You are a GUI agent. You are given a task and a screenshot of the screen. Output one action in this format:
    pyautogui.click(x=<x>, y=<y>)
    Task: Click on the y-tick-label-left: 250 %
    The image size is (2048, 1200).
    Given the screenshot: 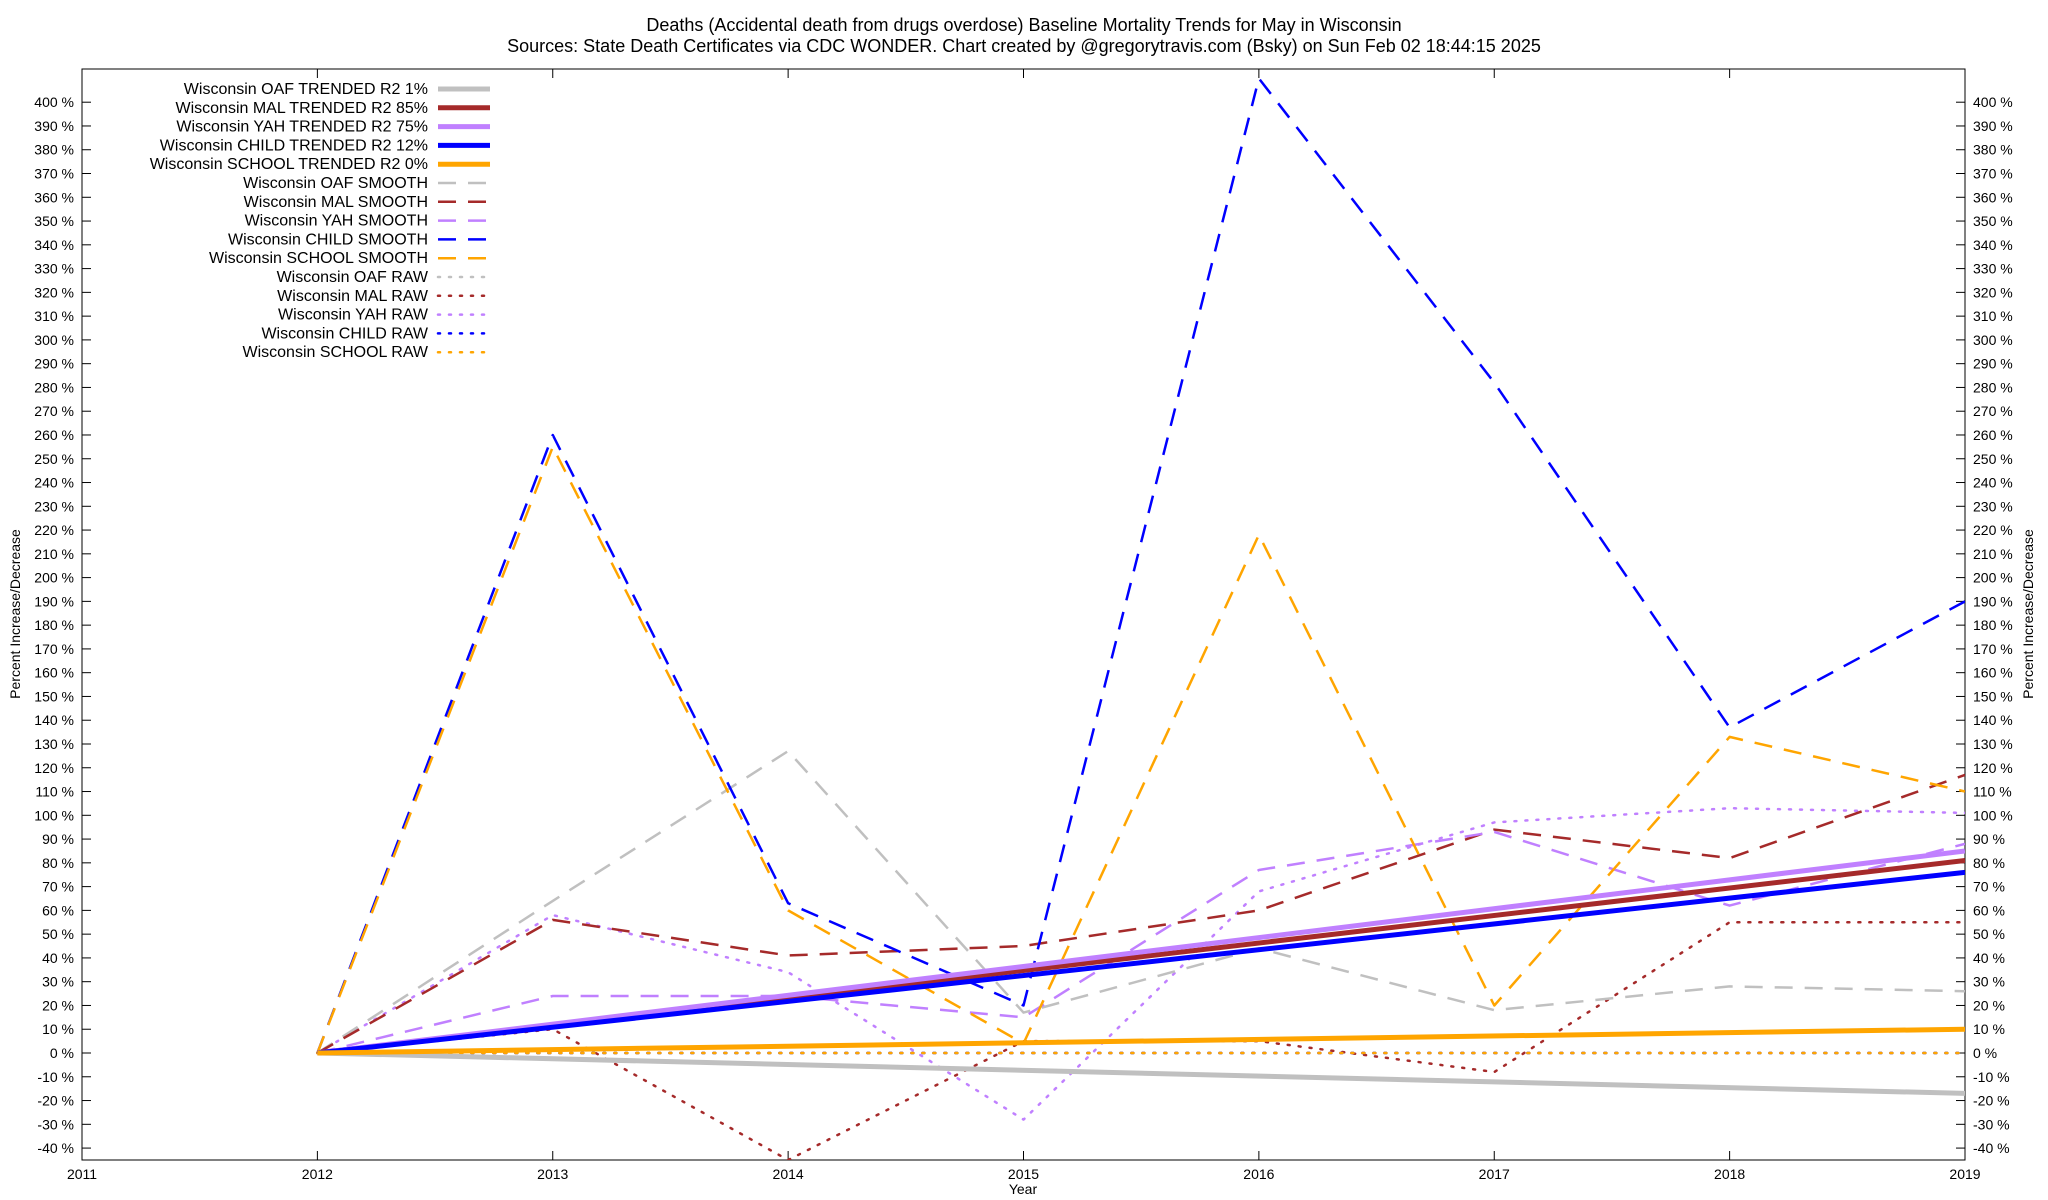 What is the action you would take?
    pyautogui.click(x=54, y=459)
    